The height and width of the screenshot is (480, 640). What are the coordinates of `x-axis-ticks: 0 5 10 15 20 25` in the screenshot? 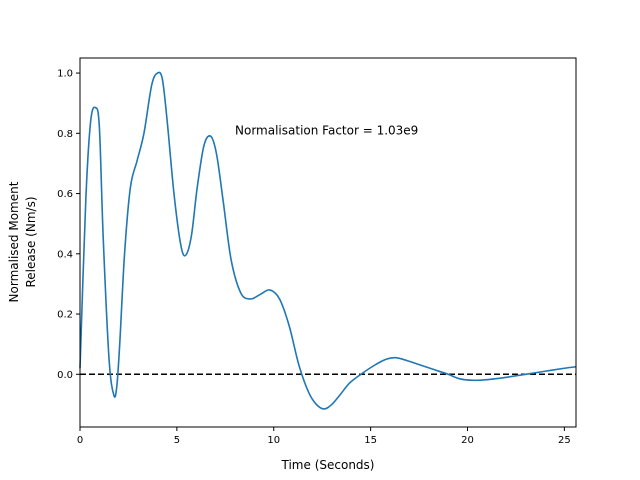 It's located at (324, 436).